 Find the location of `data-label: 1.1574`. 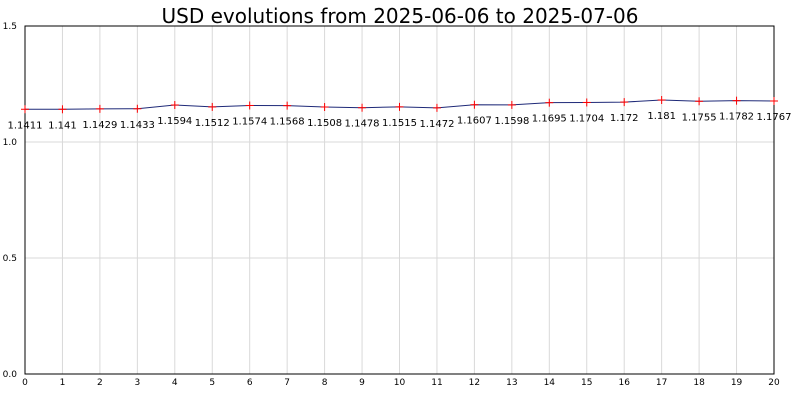

data-label: 1.1574 is located at coordinates (249, 121).